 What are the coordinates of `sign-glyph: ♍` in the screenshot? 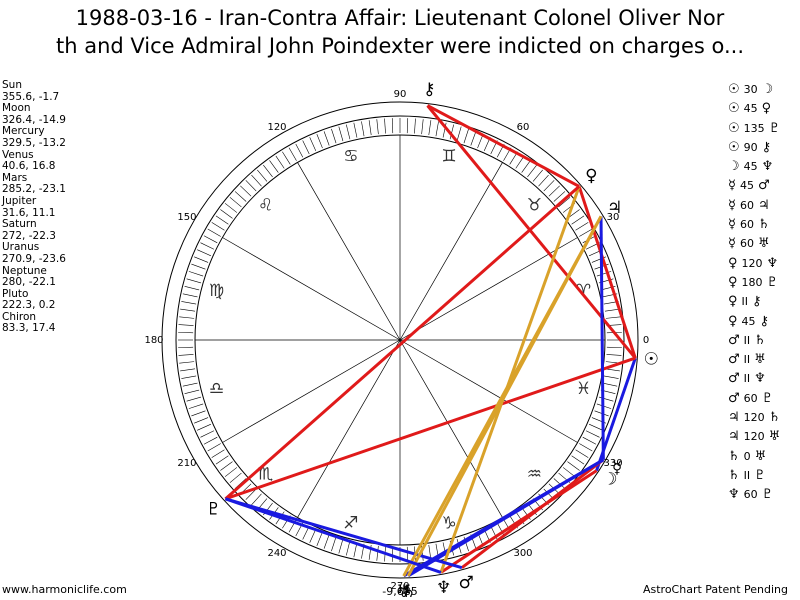 It's located at (216, 291).